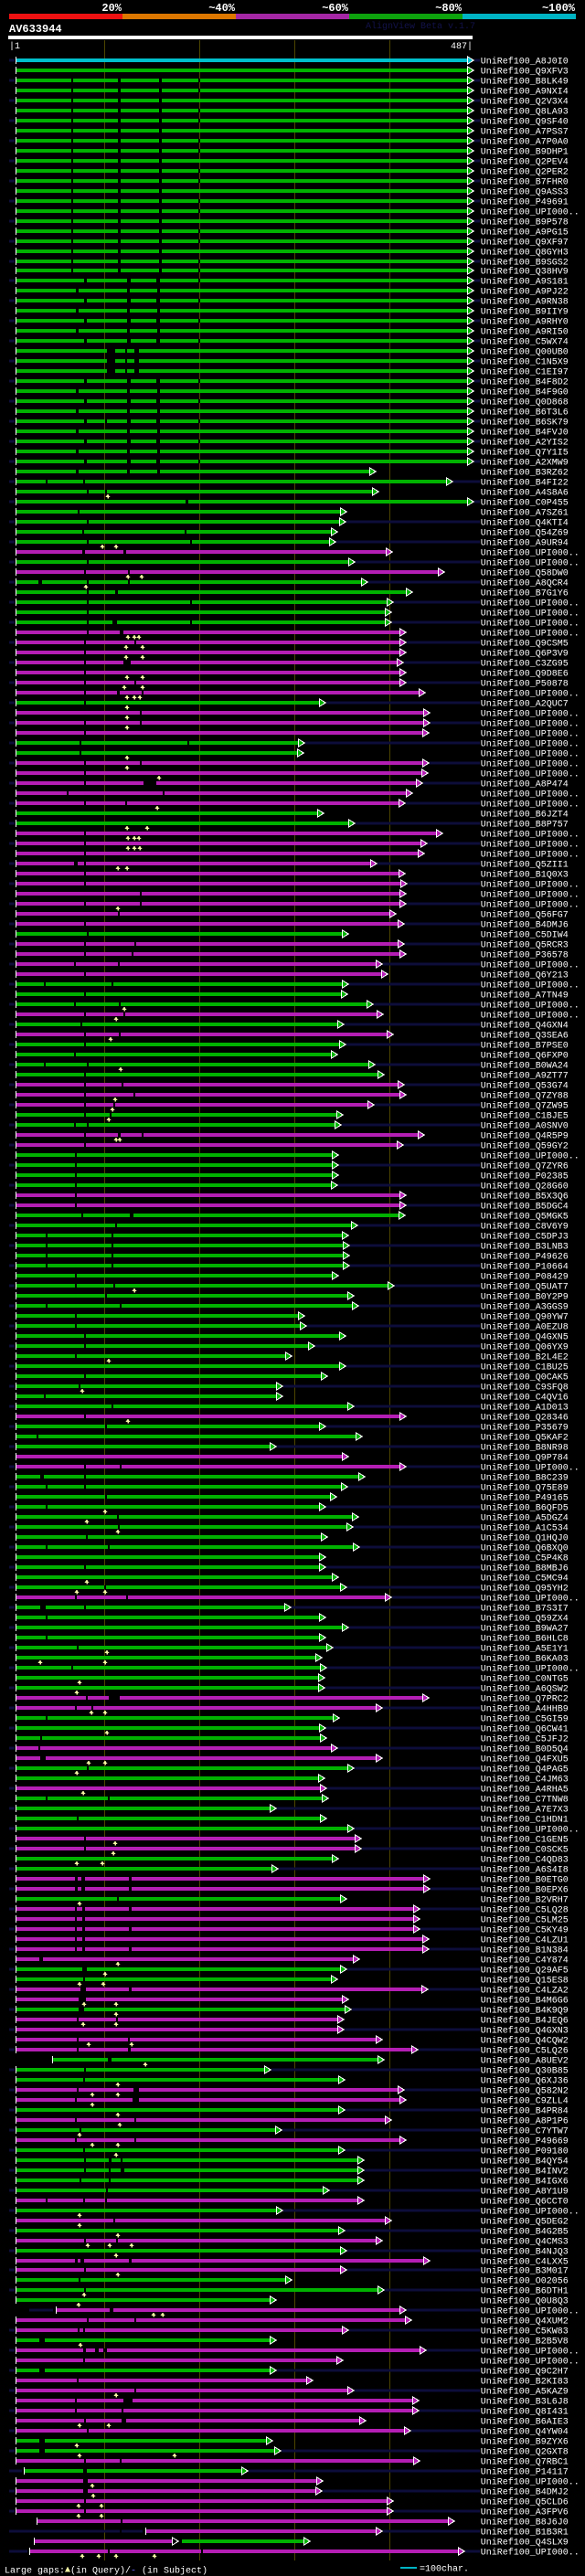 The width and height of the screenshot is (585, 2576). I want to click on svg-text: UniRef100_A8P1P6, so click(525, 2121).